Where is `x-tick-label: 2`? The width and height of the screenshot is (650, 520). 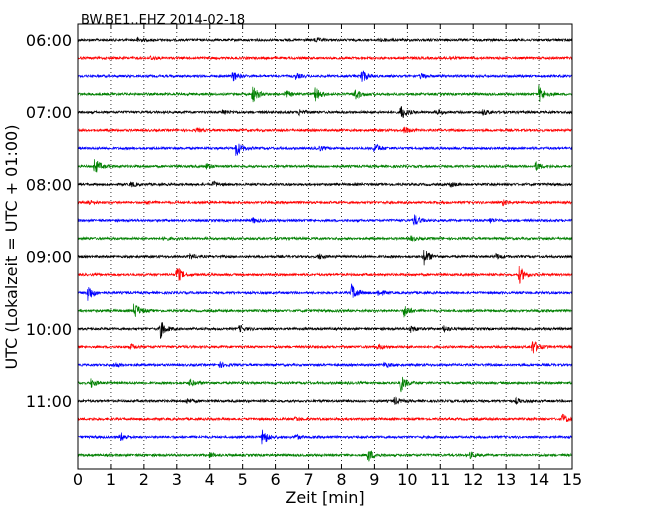
x-tick-label: 2 is located at coordinates (144, 479).